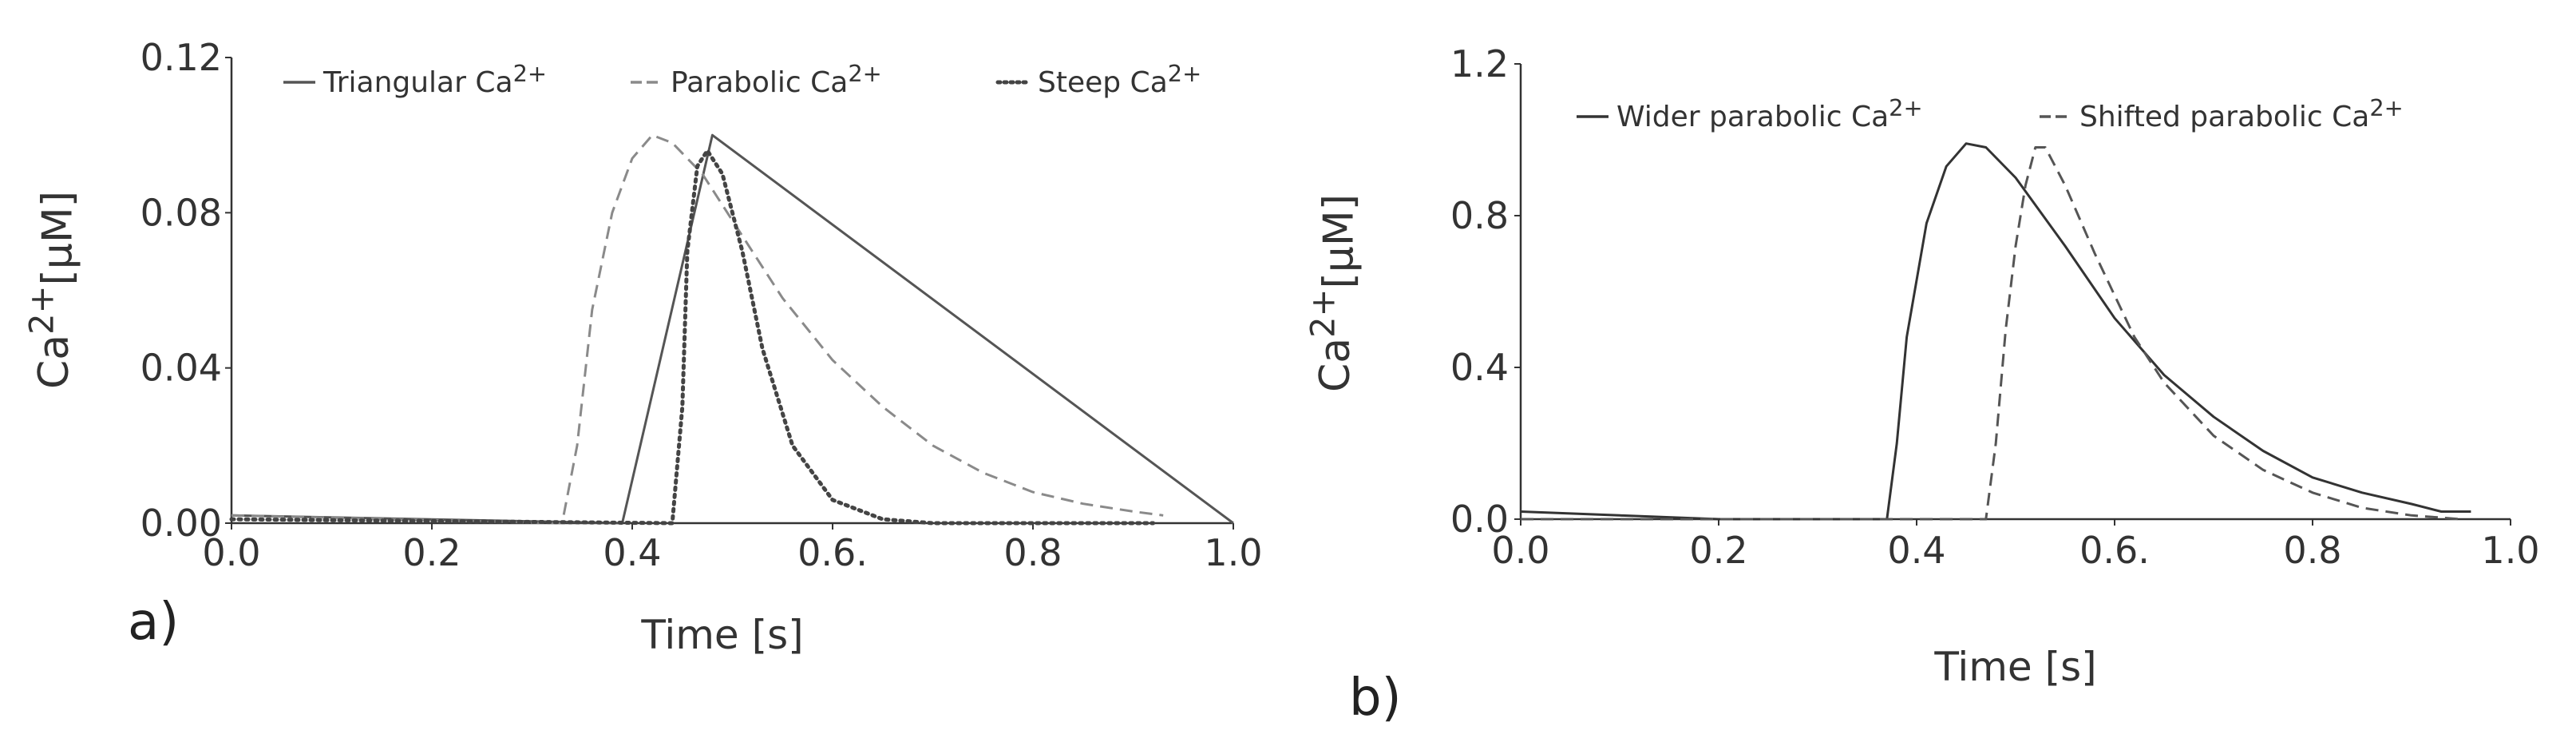  What do you see at coordinates (154, 622) in the screenshot?
I see `panel-label: a)` at bounding box center [154, 622].